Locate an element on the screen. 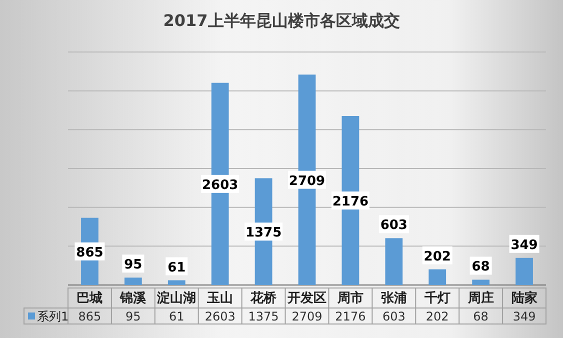 The image size is (563, 338). annotation: 603 is located at coordinates (394, 226).